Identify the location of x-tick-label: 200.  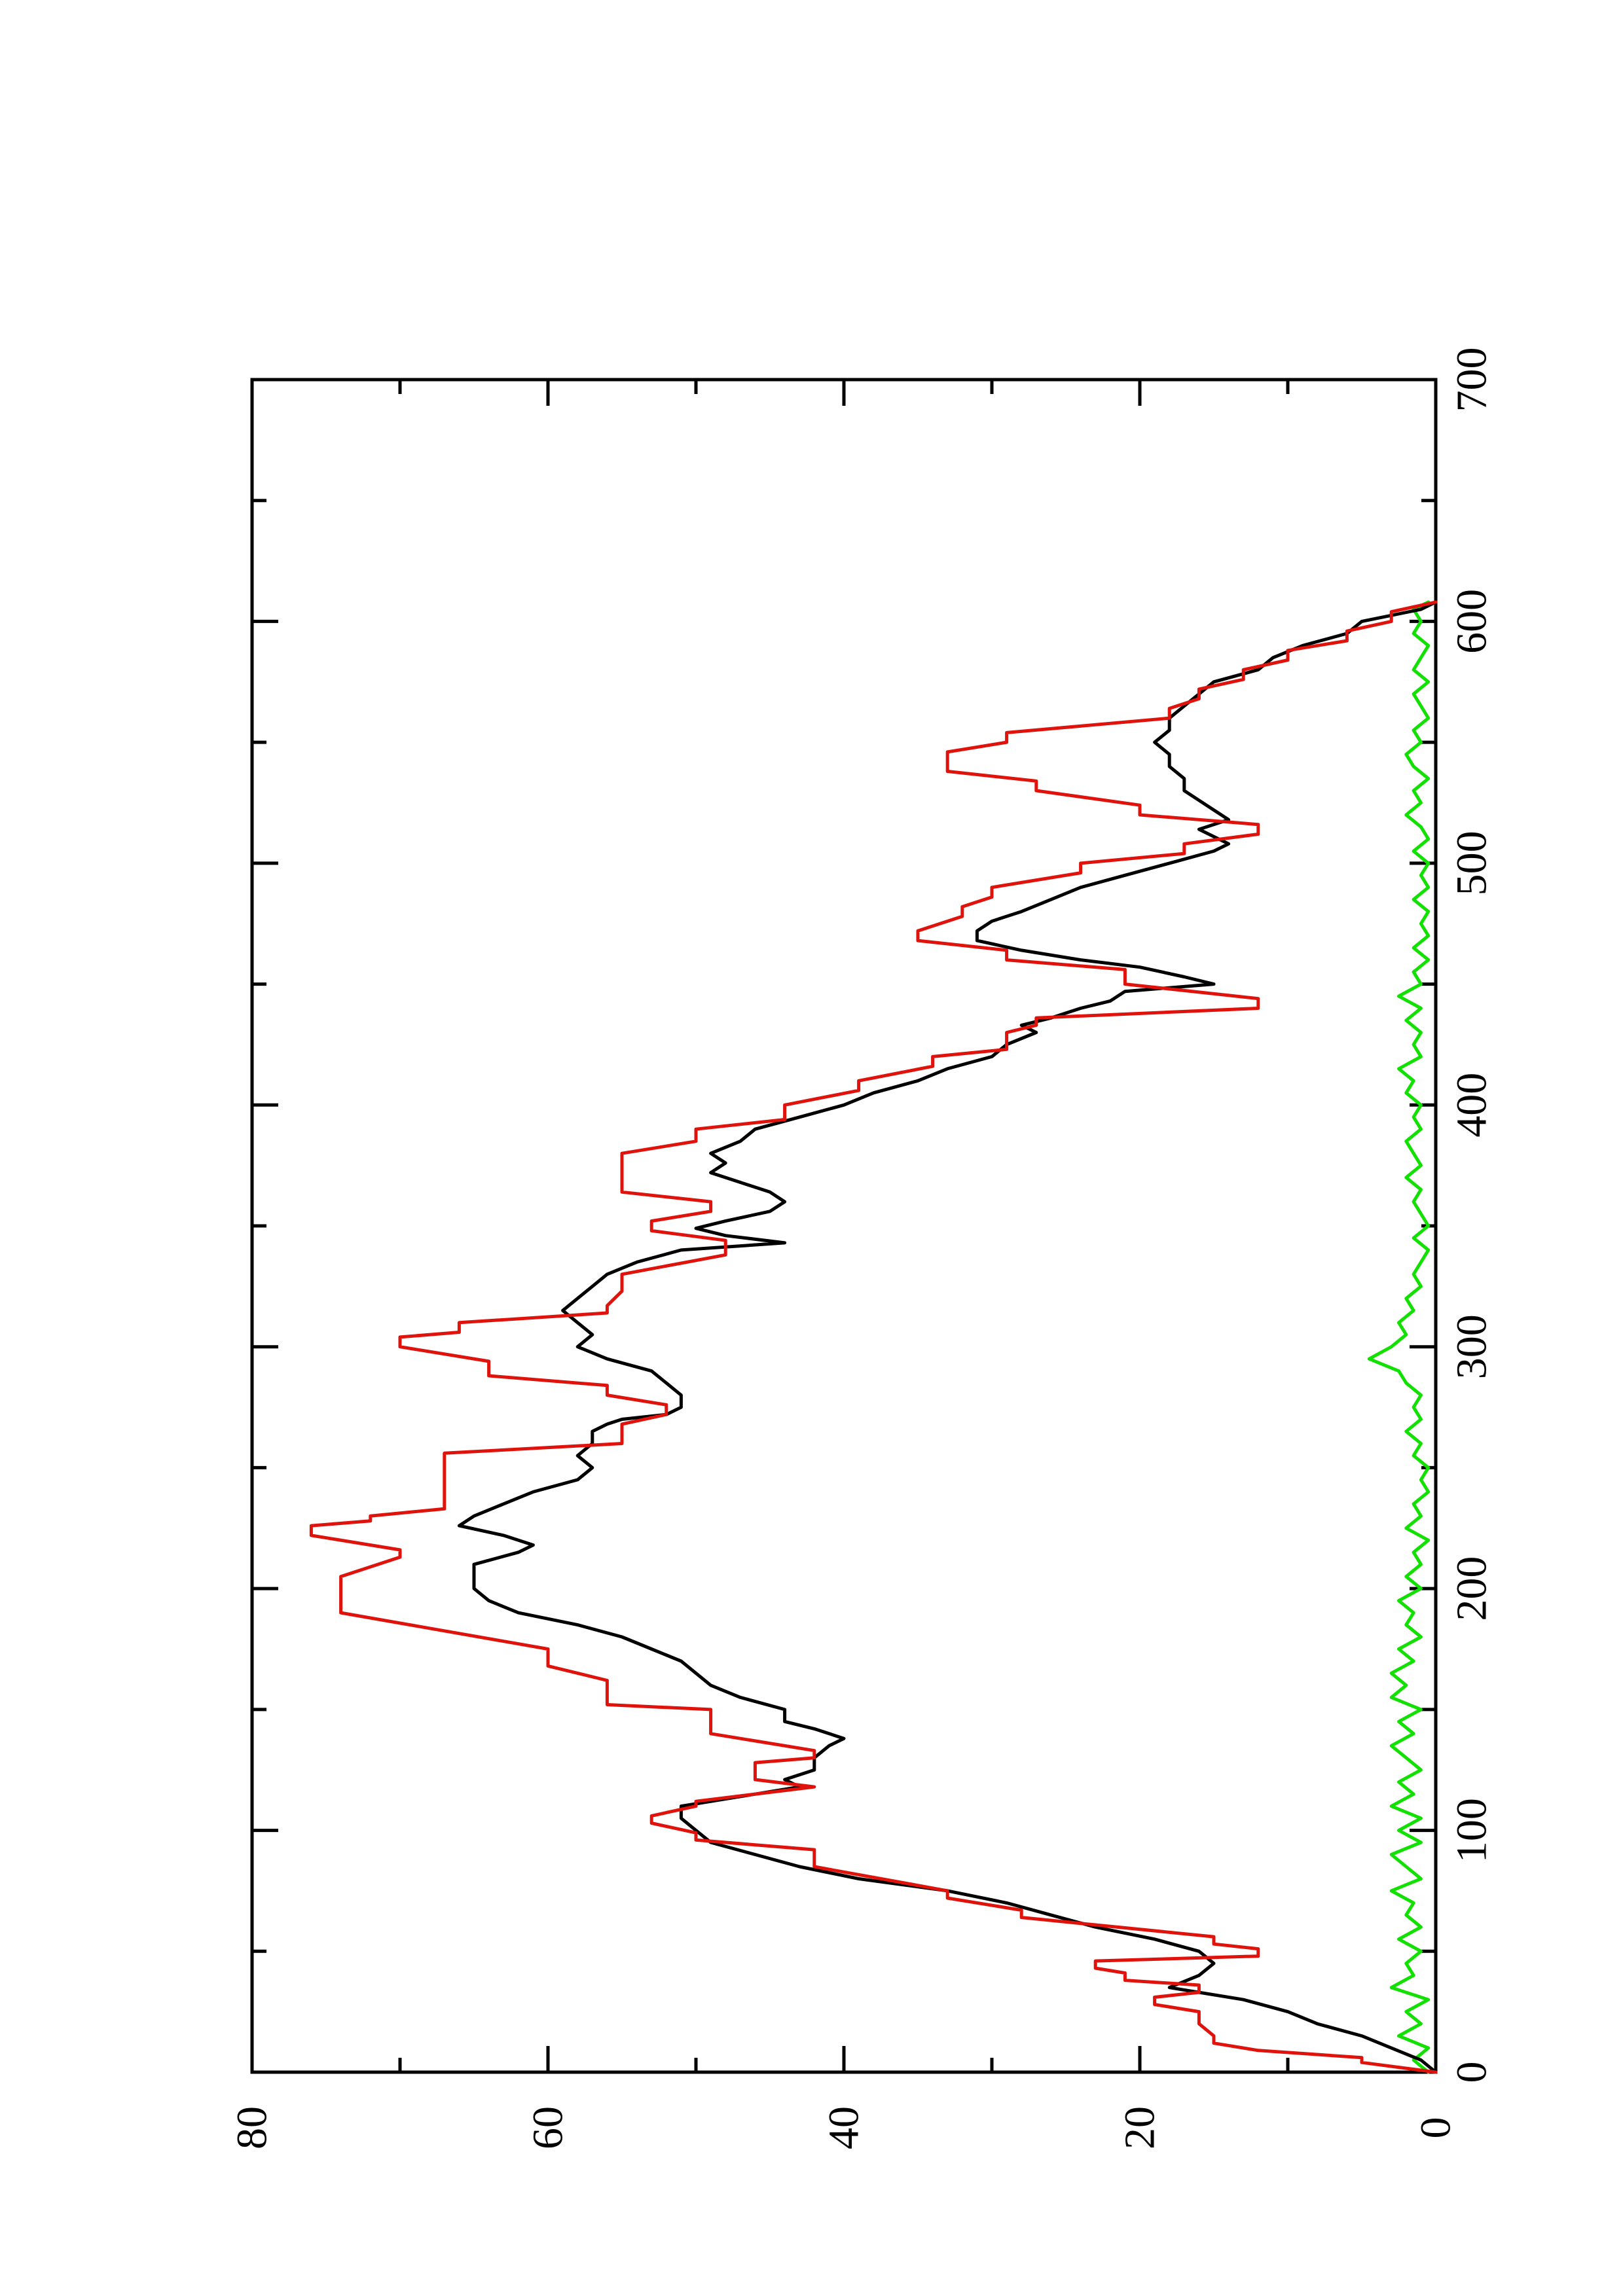
(1472, 1588).